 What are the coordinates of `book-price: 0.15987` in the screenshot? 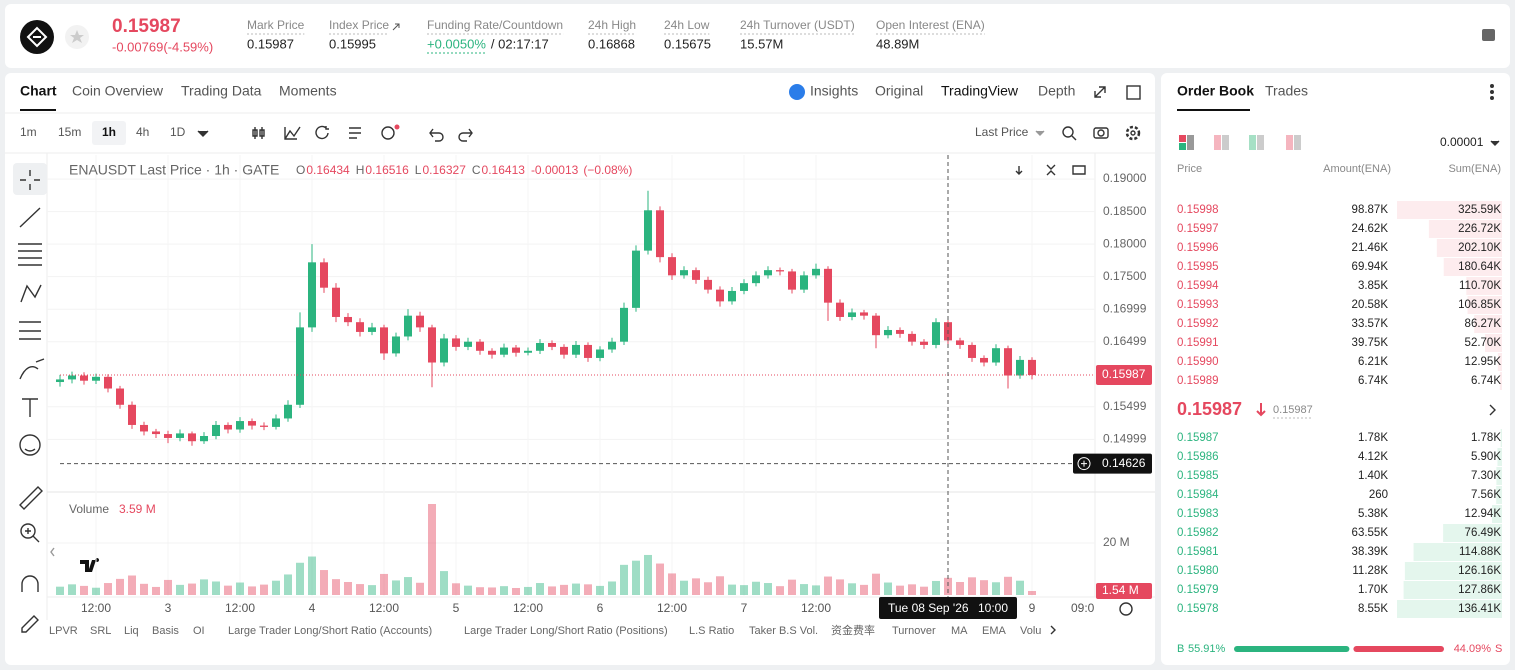 It's located at (1198, 438).